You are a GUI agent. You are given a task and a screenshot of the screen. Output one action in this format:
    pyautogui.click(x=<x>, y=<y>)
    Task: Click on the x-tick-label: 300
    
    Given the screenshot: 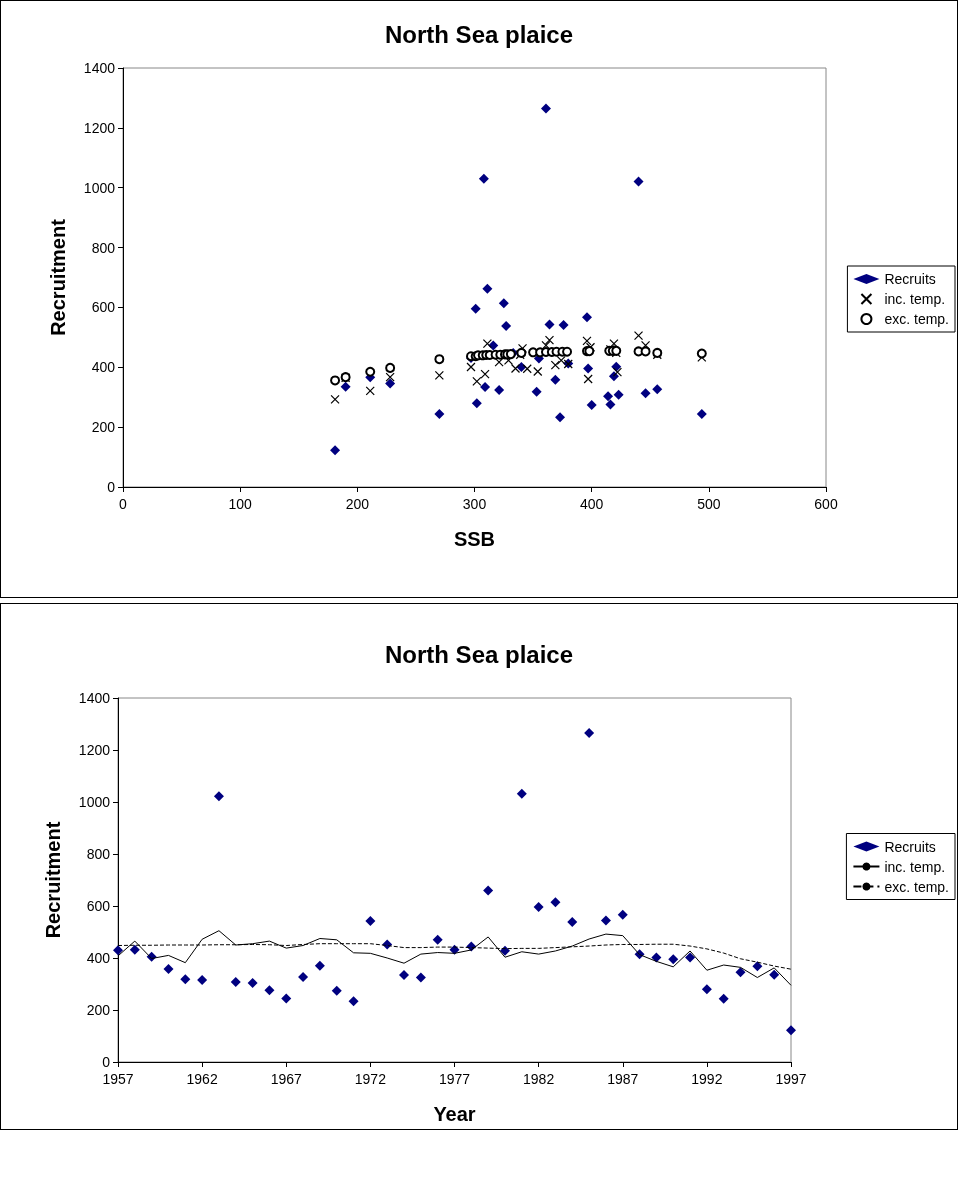 What is the action you would take?
    pyautogui.click(x=474, y=504)
    